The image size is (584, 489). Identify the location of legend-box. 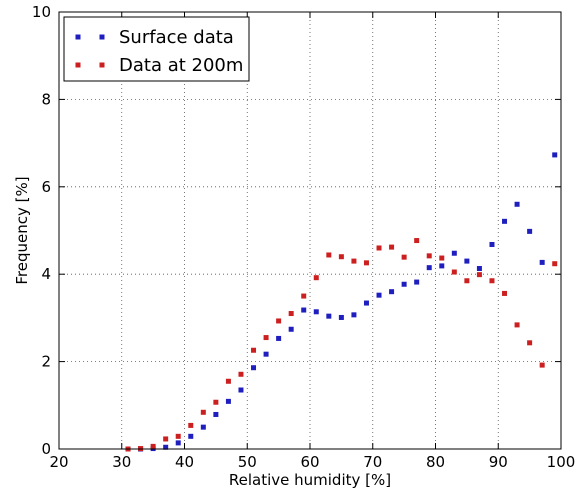
(156, 49).